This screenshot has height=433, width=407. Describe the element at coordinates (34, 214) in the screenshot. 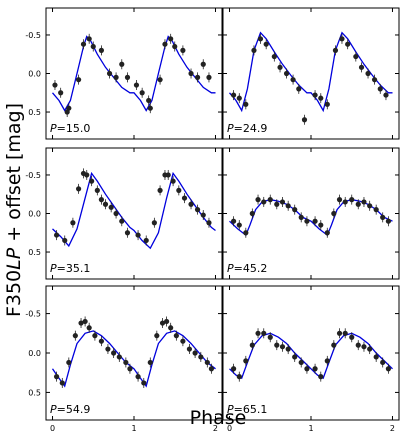

I see `y-tick-label: 0.0` at that location.